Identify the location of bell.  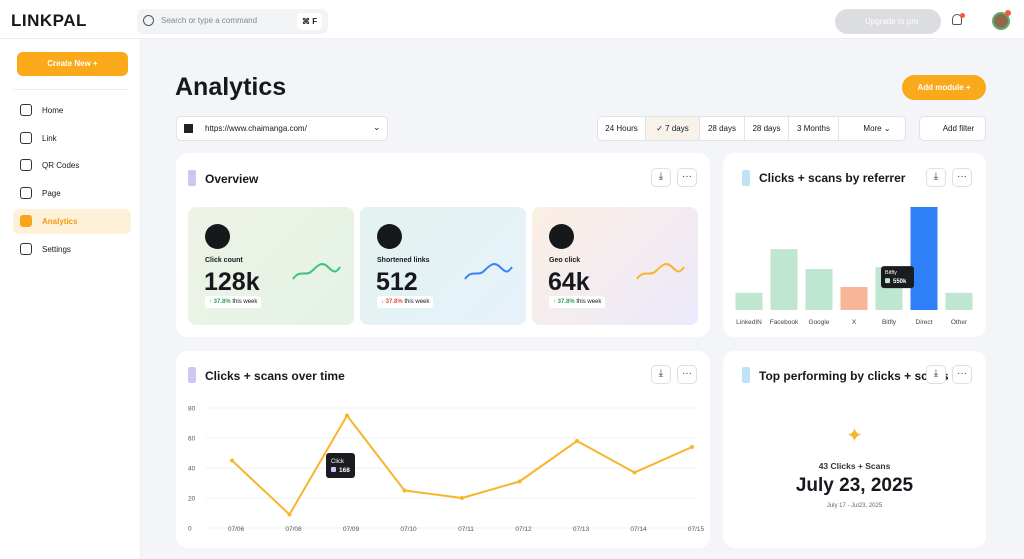
(957, 19).